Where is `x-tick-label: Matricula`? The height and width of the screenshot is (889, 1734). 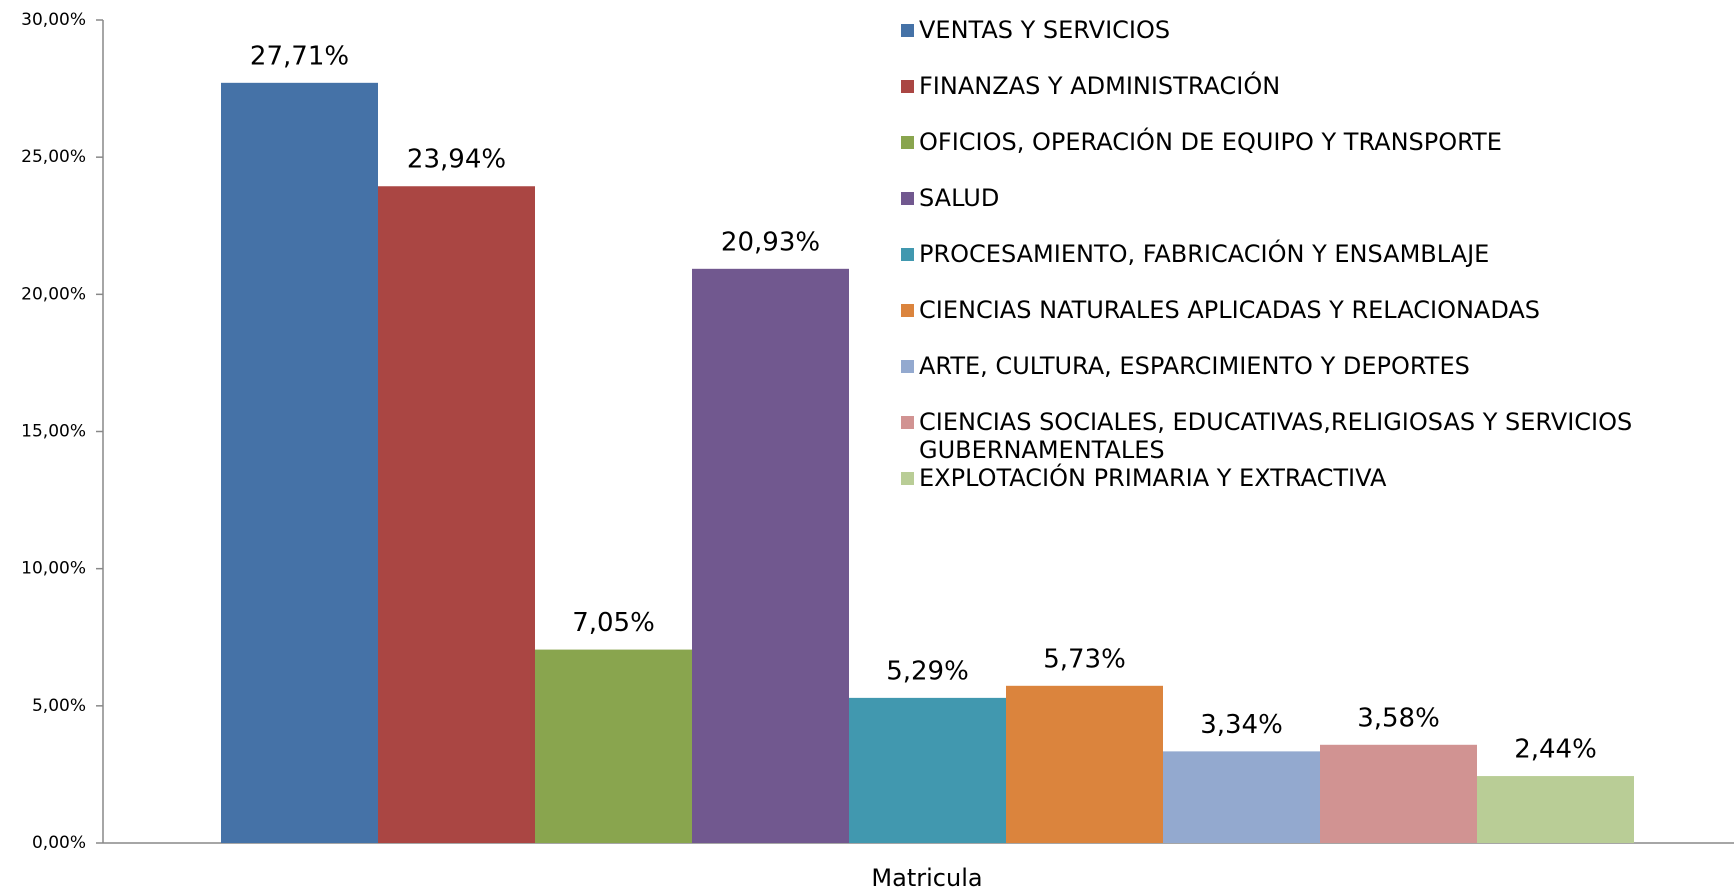 x-tick-label: Matricula is located at coordinates (926, 876).